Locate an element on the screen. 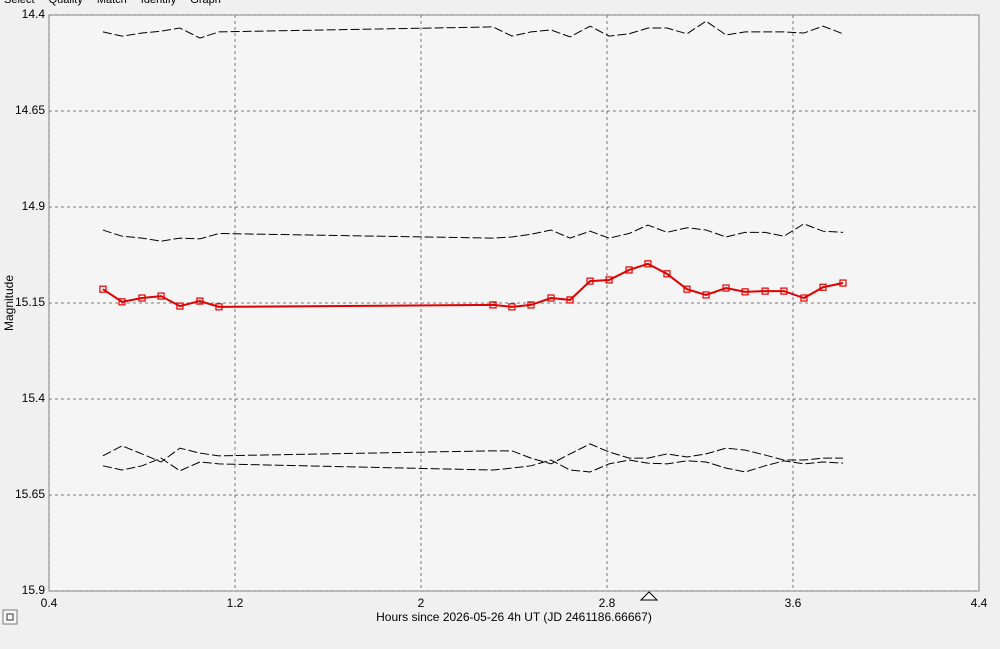  small-button is located at coordinates (10, 617).